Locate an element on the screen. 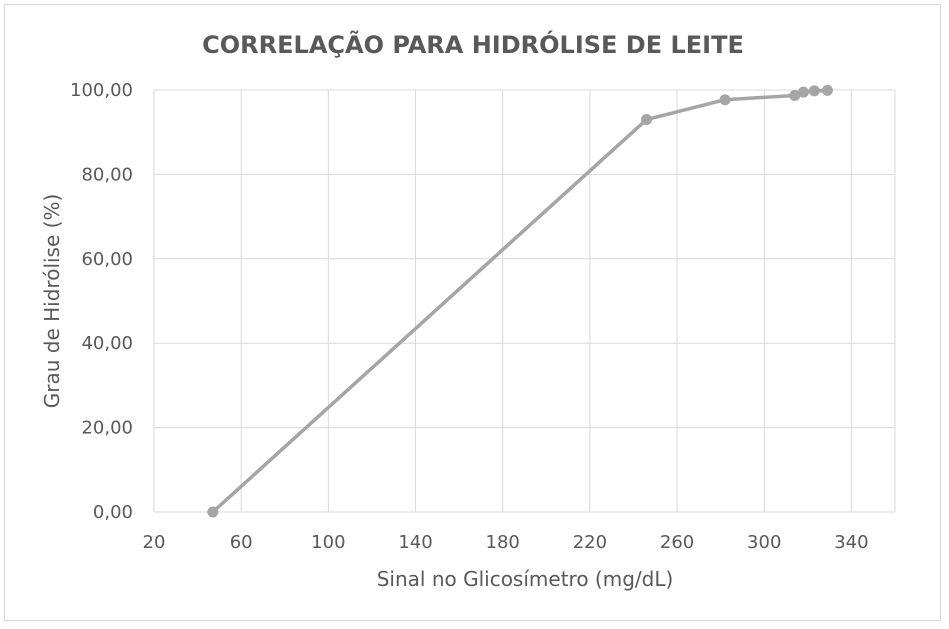 The width and height of the screenshot is (949, 629). y-axis-title: Grau de Hidrólise (%) is located at coordinates (52, 301).